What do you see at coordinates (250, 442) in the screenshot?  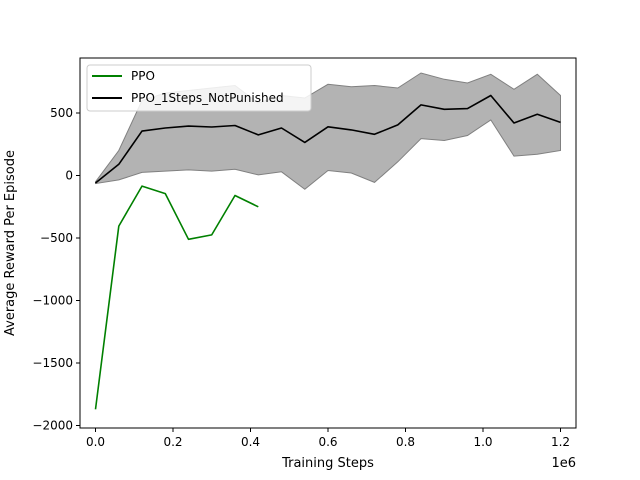 I see `x-tick-label: 0.4` at bounding box center [250, 442].